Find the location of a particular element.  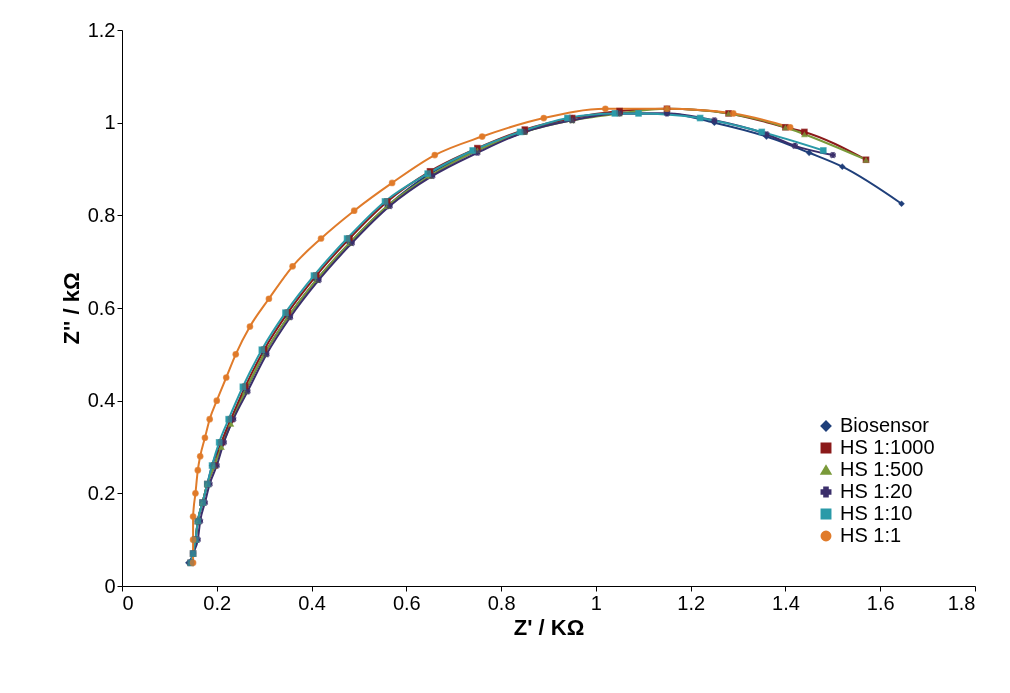

x-tick-label: 1.2 is located at coordinates (691, 602).